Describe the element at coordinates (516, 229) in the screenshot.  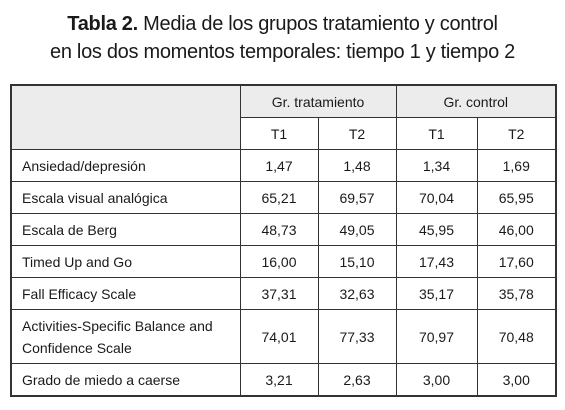
I see `value-cell: 46,00` at that location.